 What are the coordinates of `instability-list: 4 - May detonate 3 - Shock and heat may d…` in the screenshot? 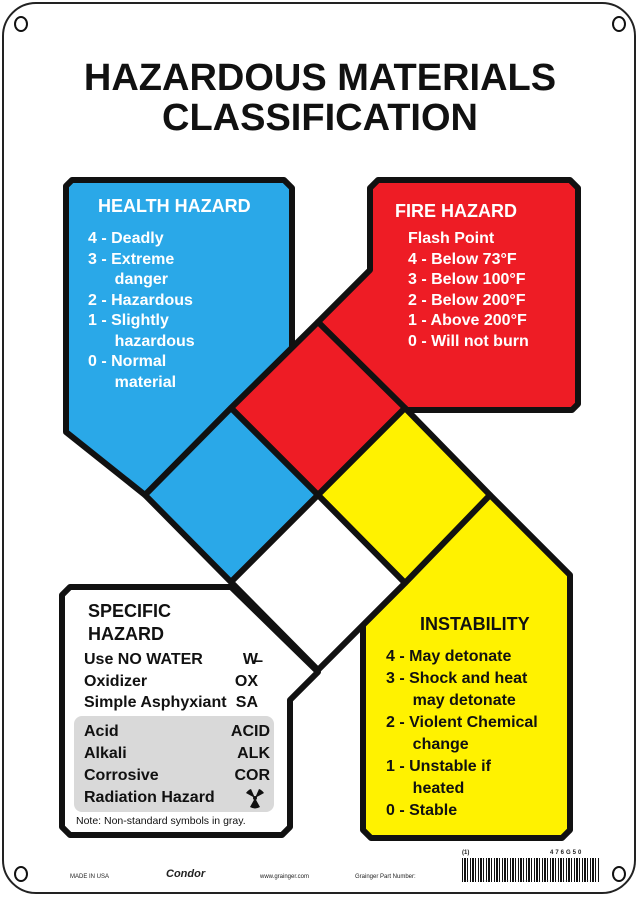 It's located at (462, 734).